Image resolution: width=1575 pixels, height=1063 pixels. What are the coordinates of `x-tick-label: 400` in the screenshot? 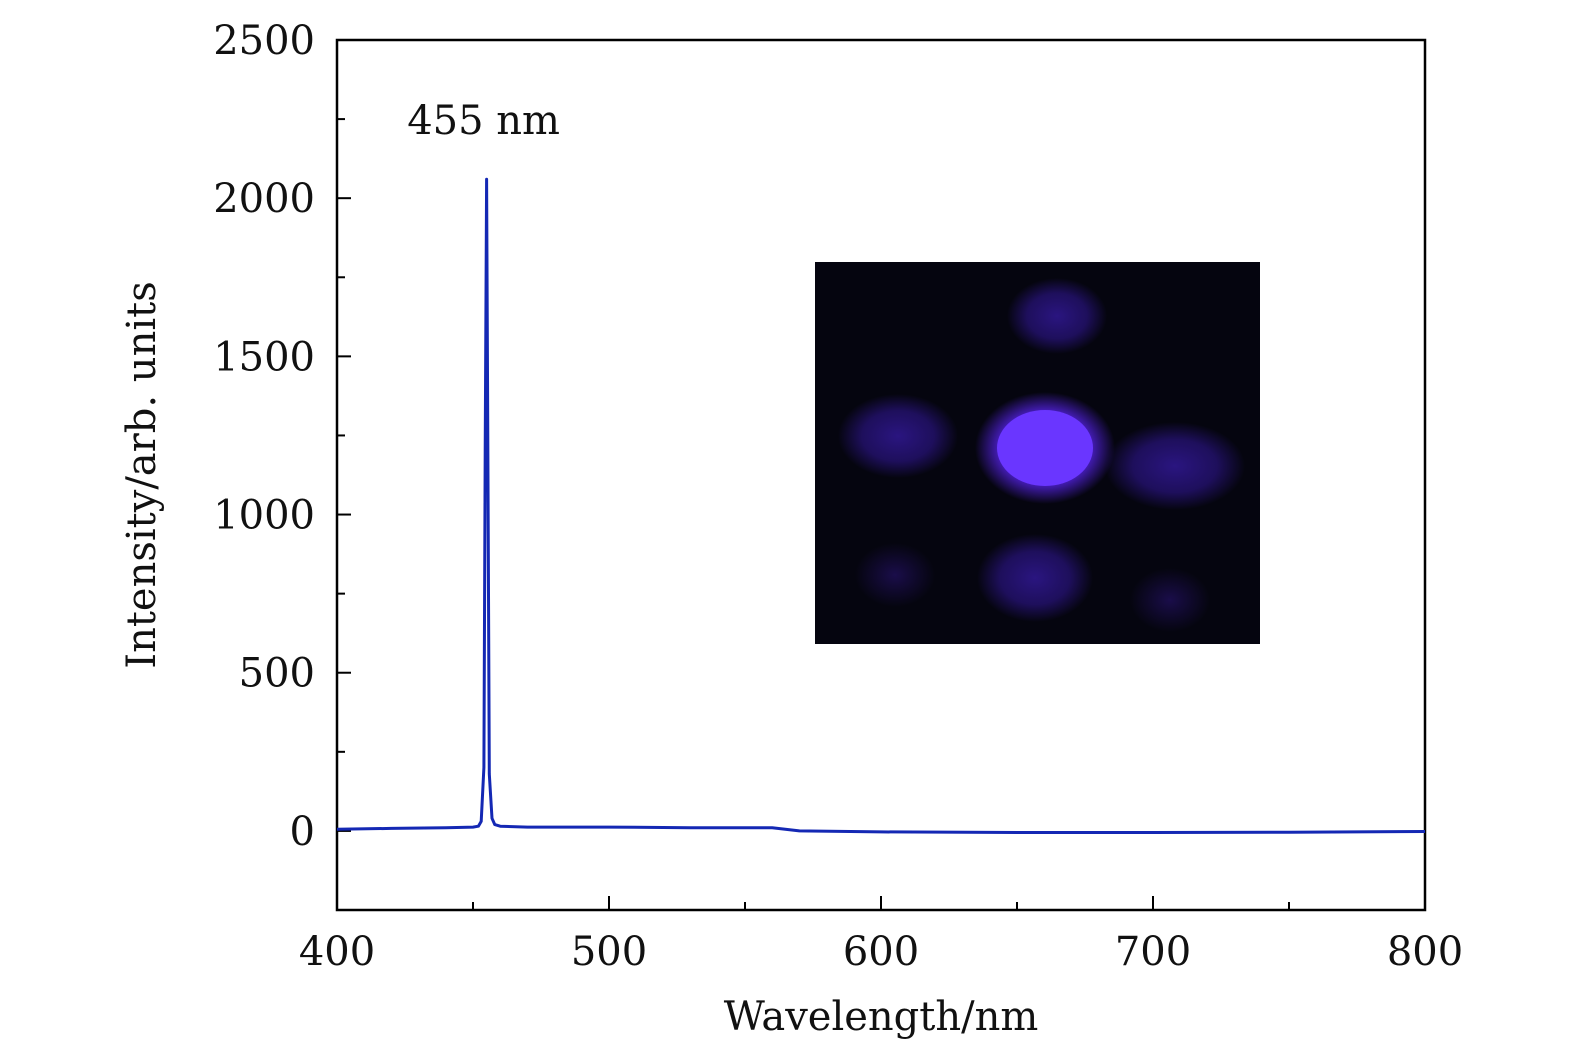 It's located at (337, 952).